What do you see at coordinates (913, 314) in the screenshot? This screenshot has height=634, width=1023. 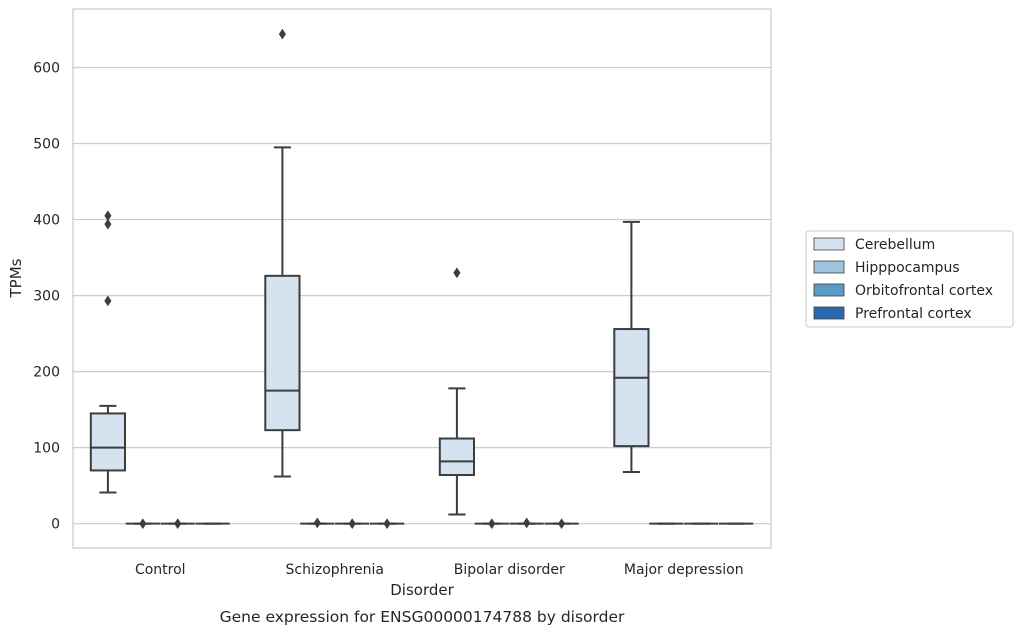 I see `legend-label: Prefrontal cortex` at bounding box center [913, 314].